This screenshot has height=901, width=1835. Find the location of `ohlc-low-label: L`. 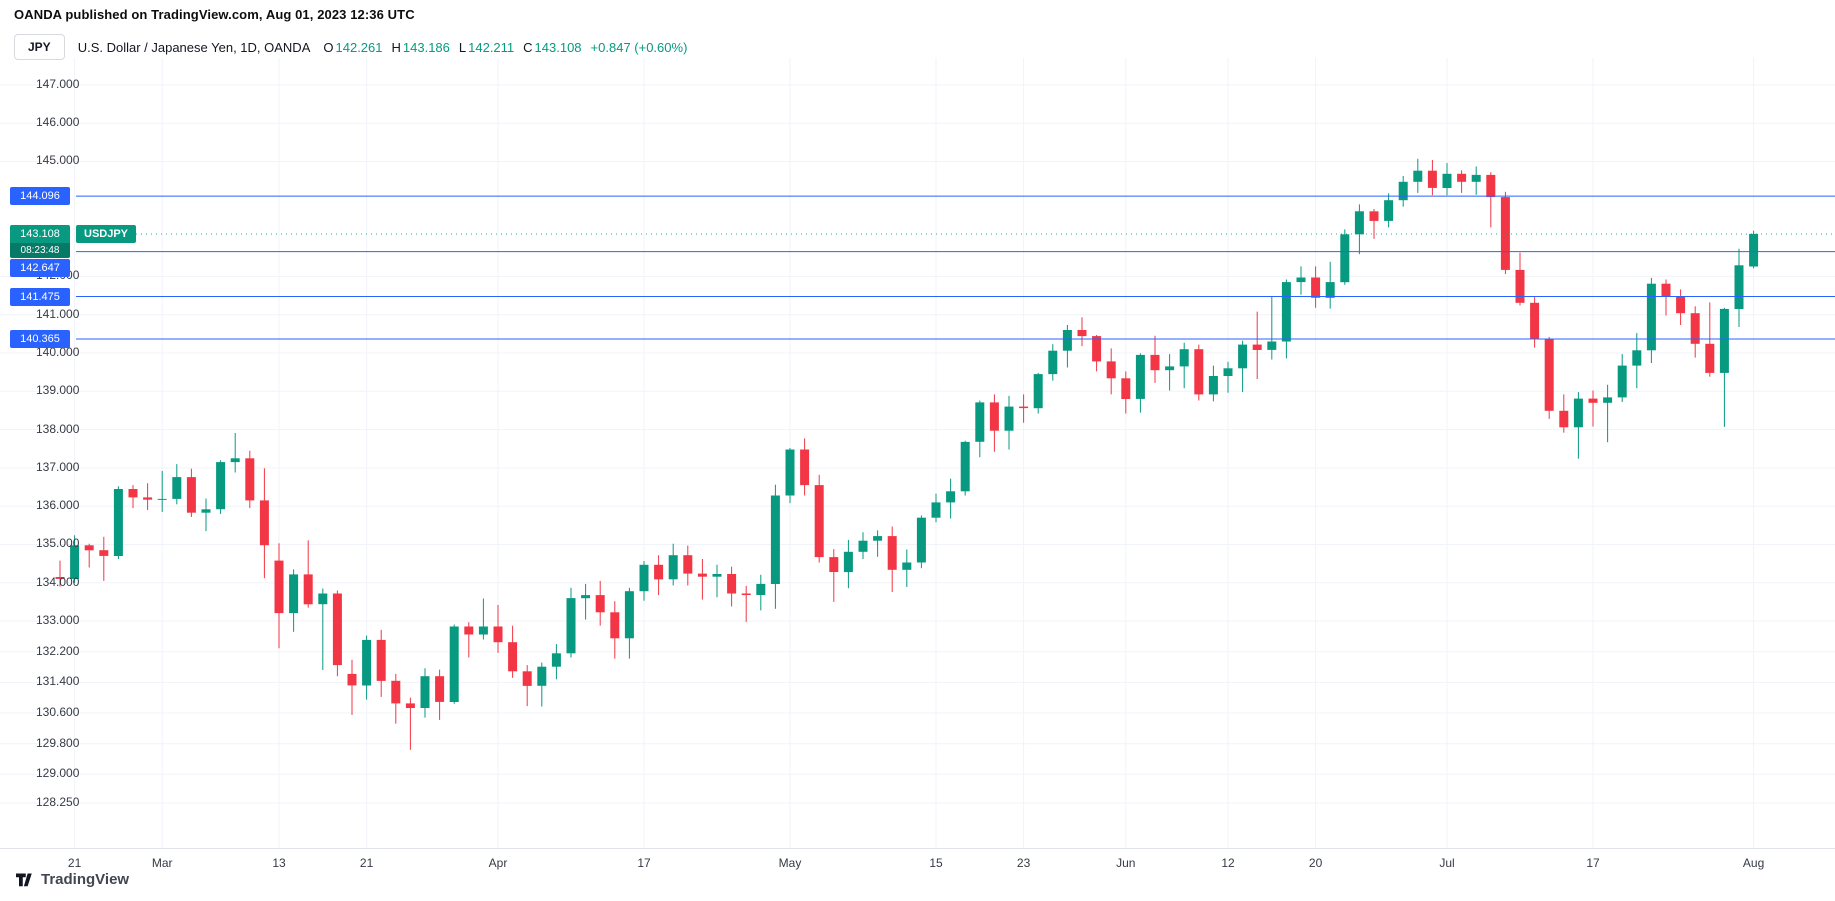

ohlc-low-label: L is located at coordinates (462, 47).